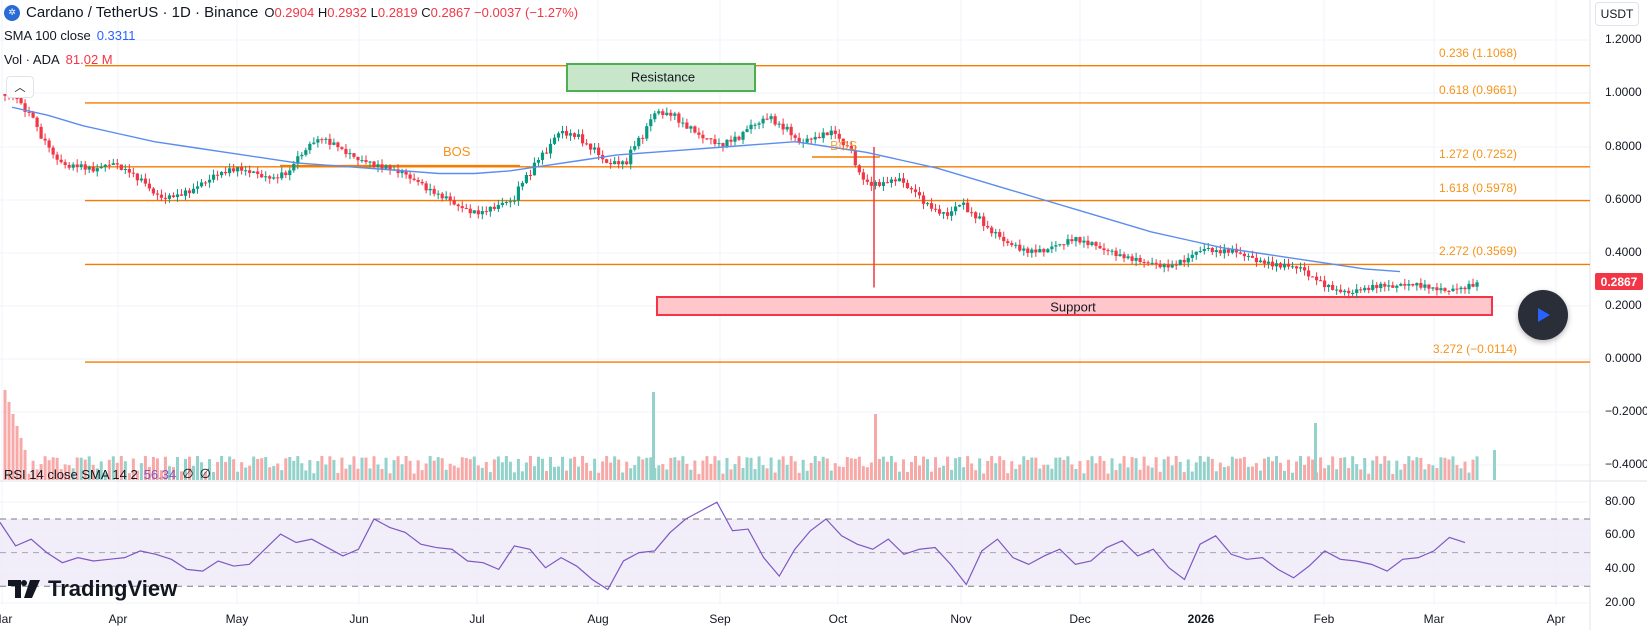 This screenshot has width=1647, height=630. I want to click on time-axis-label: Jun, so click(359, 619).